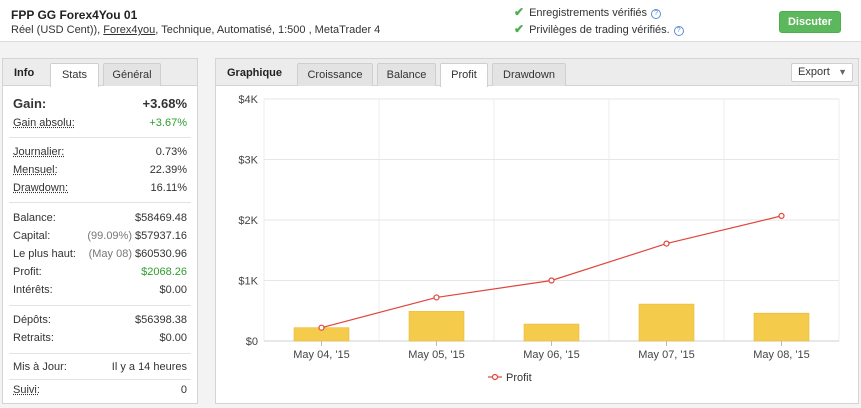 The image size is (861, 408). What do you see at coordinates (100, 105) in the screenshot?
I see `gain-row: Gain: +3.68%` at bounding box center [100, 105].